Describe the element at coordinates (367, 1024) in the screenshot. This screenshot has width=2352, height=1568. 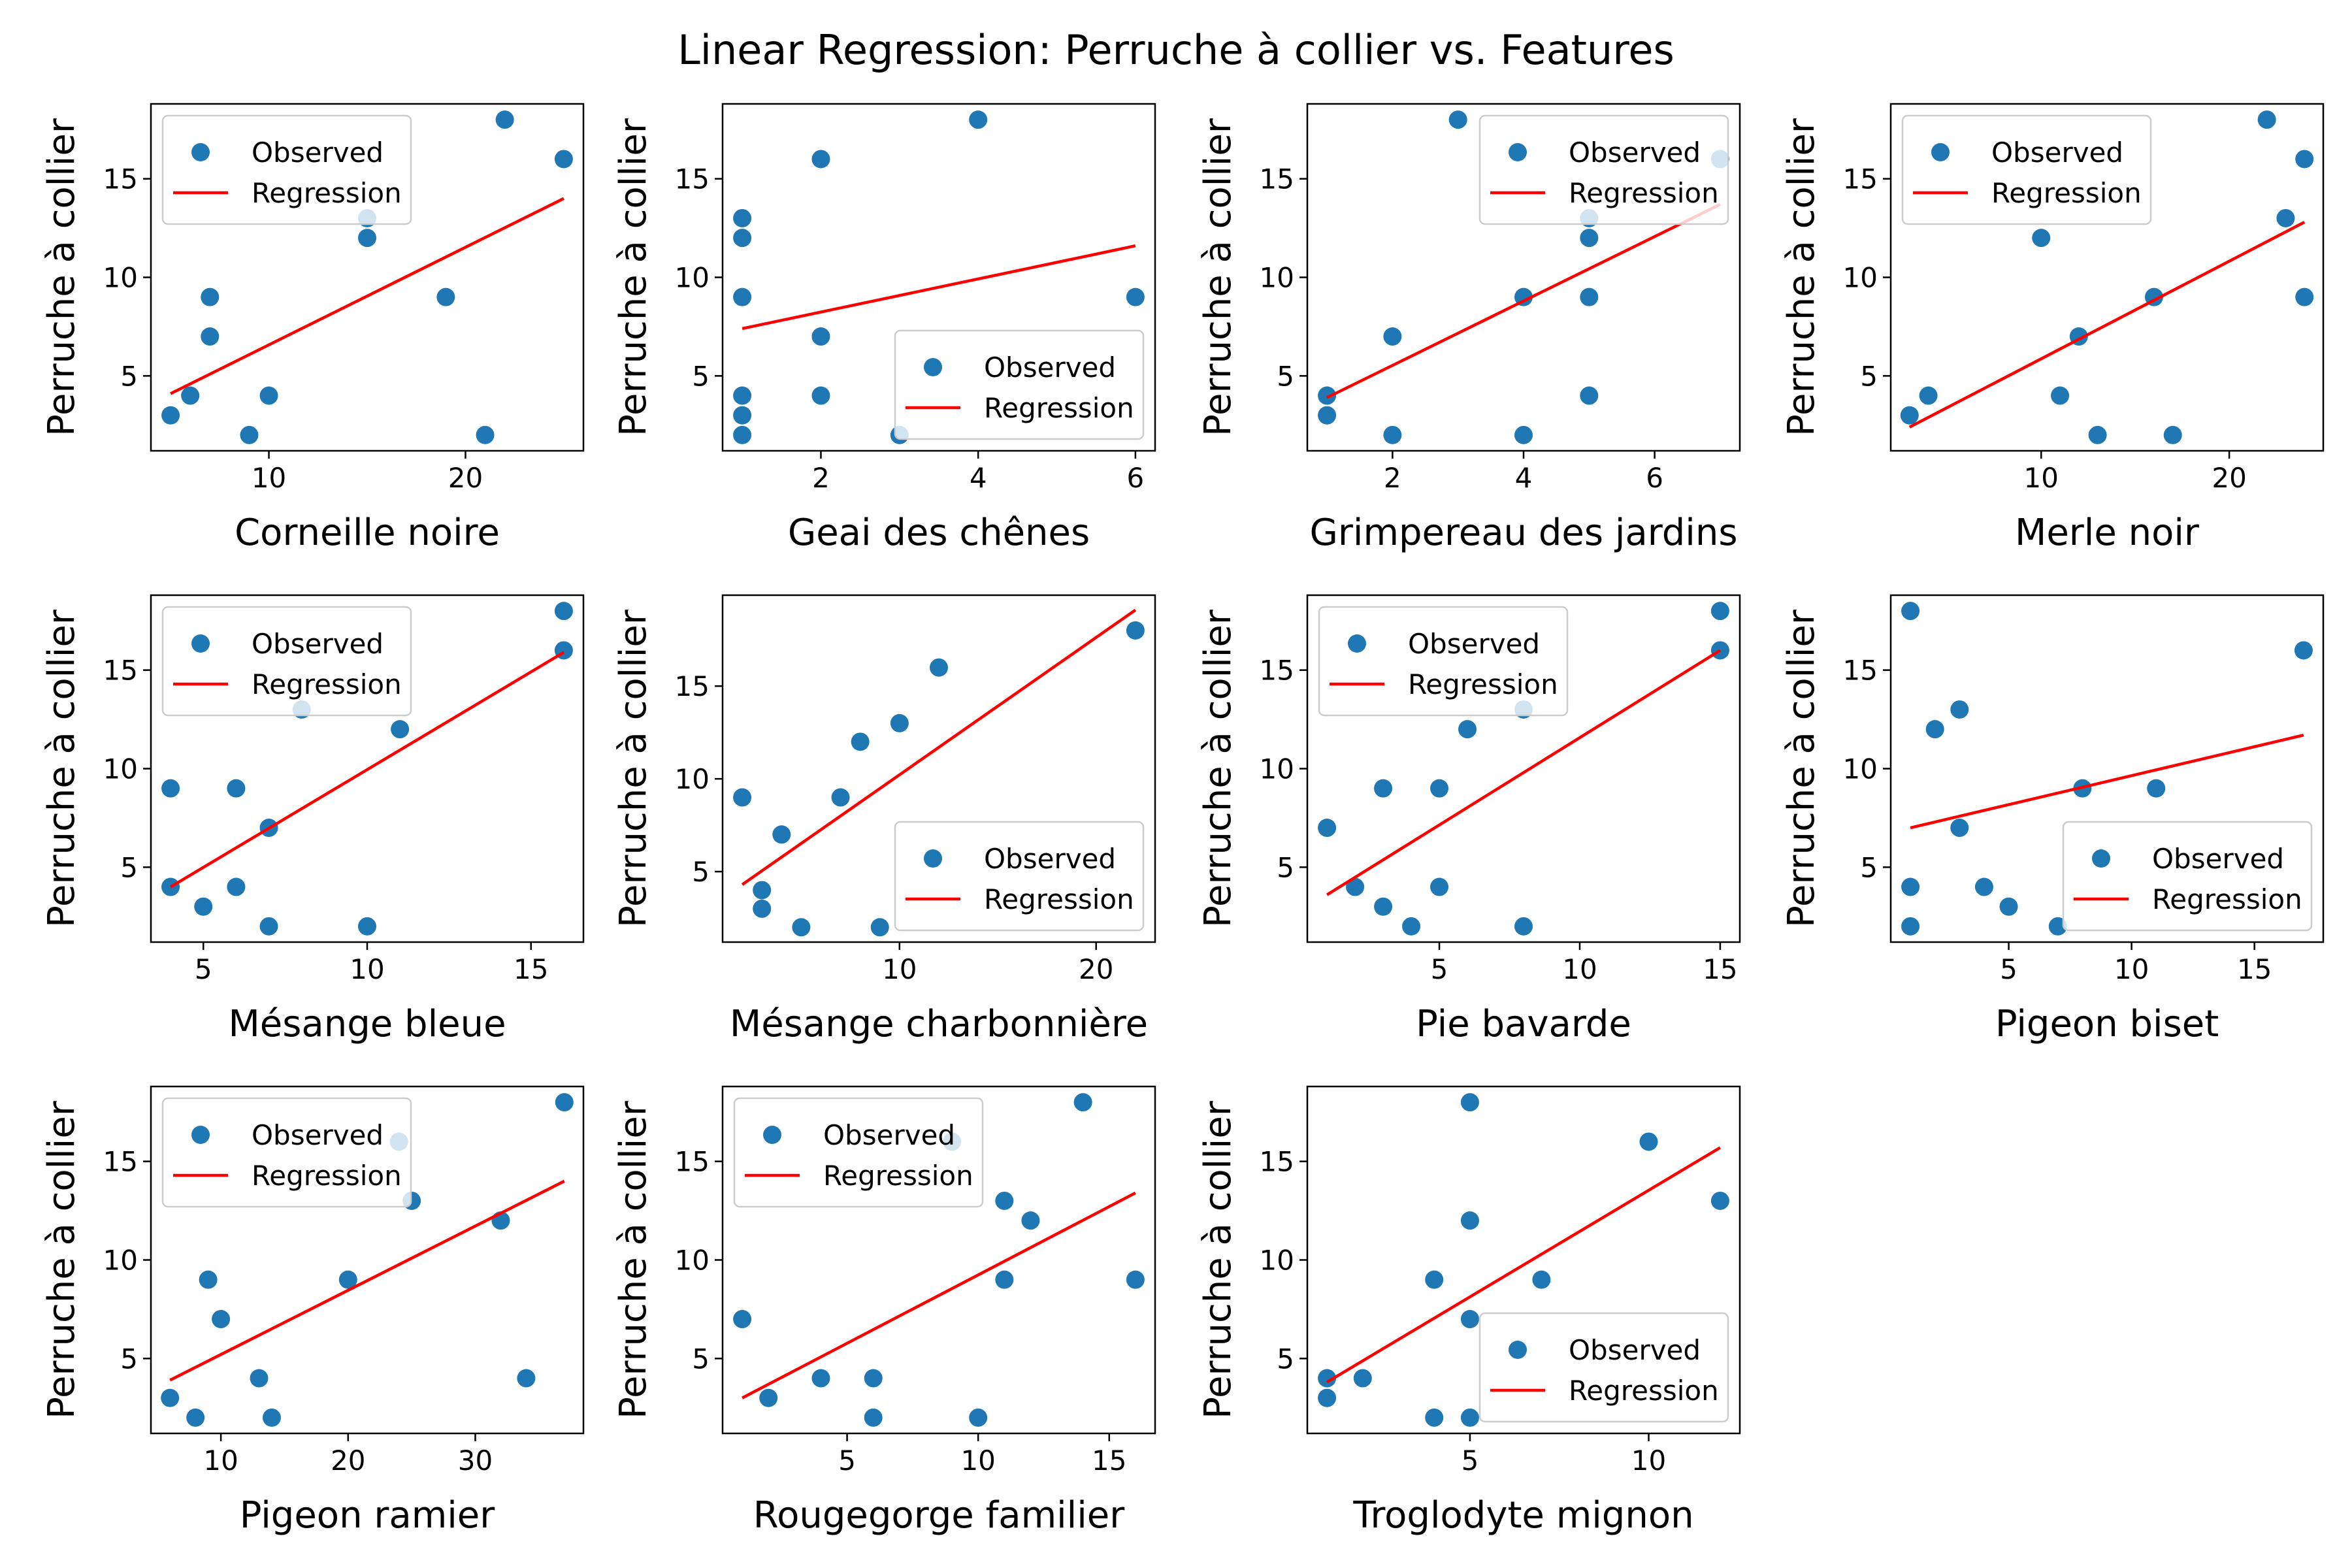
I see `x-axis-label: Mésange bleue` at that location.